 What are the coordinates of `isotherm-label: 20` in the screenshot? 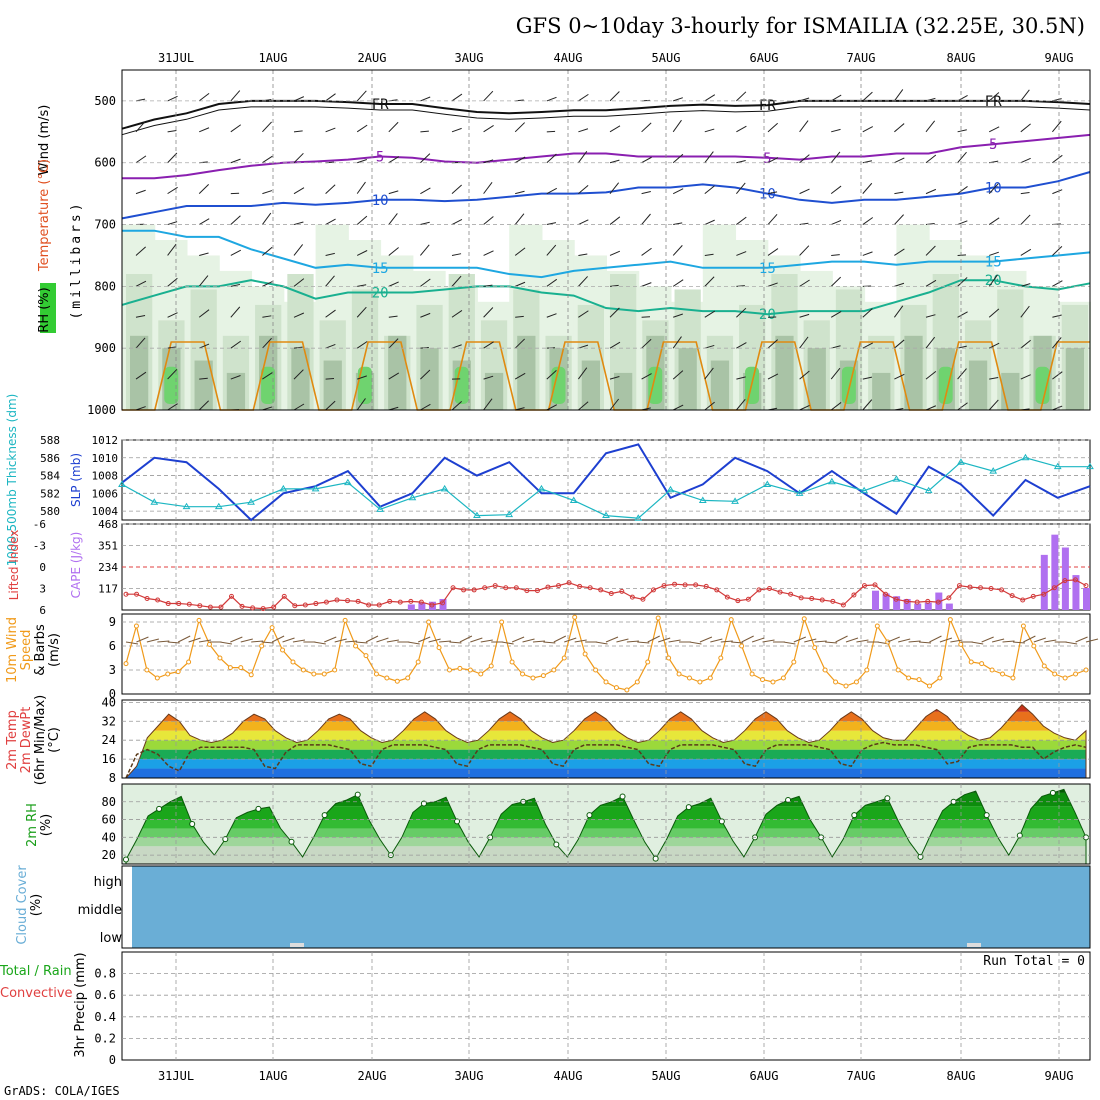 It's located at (380, 294).